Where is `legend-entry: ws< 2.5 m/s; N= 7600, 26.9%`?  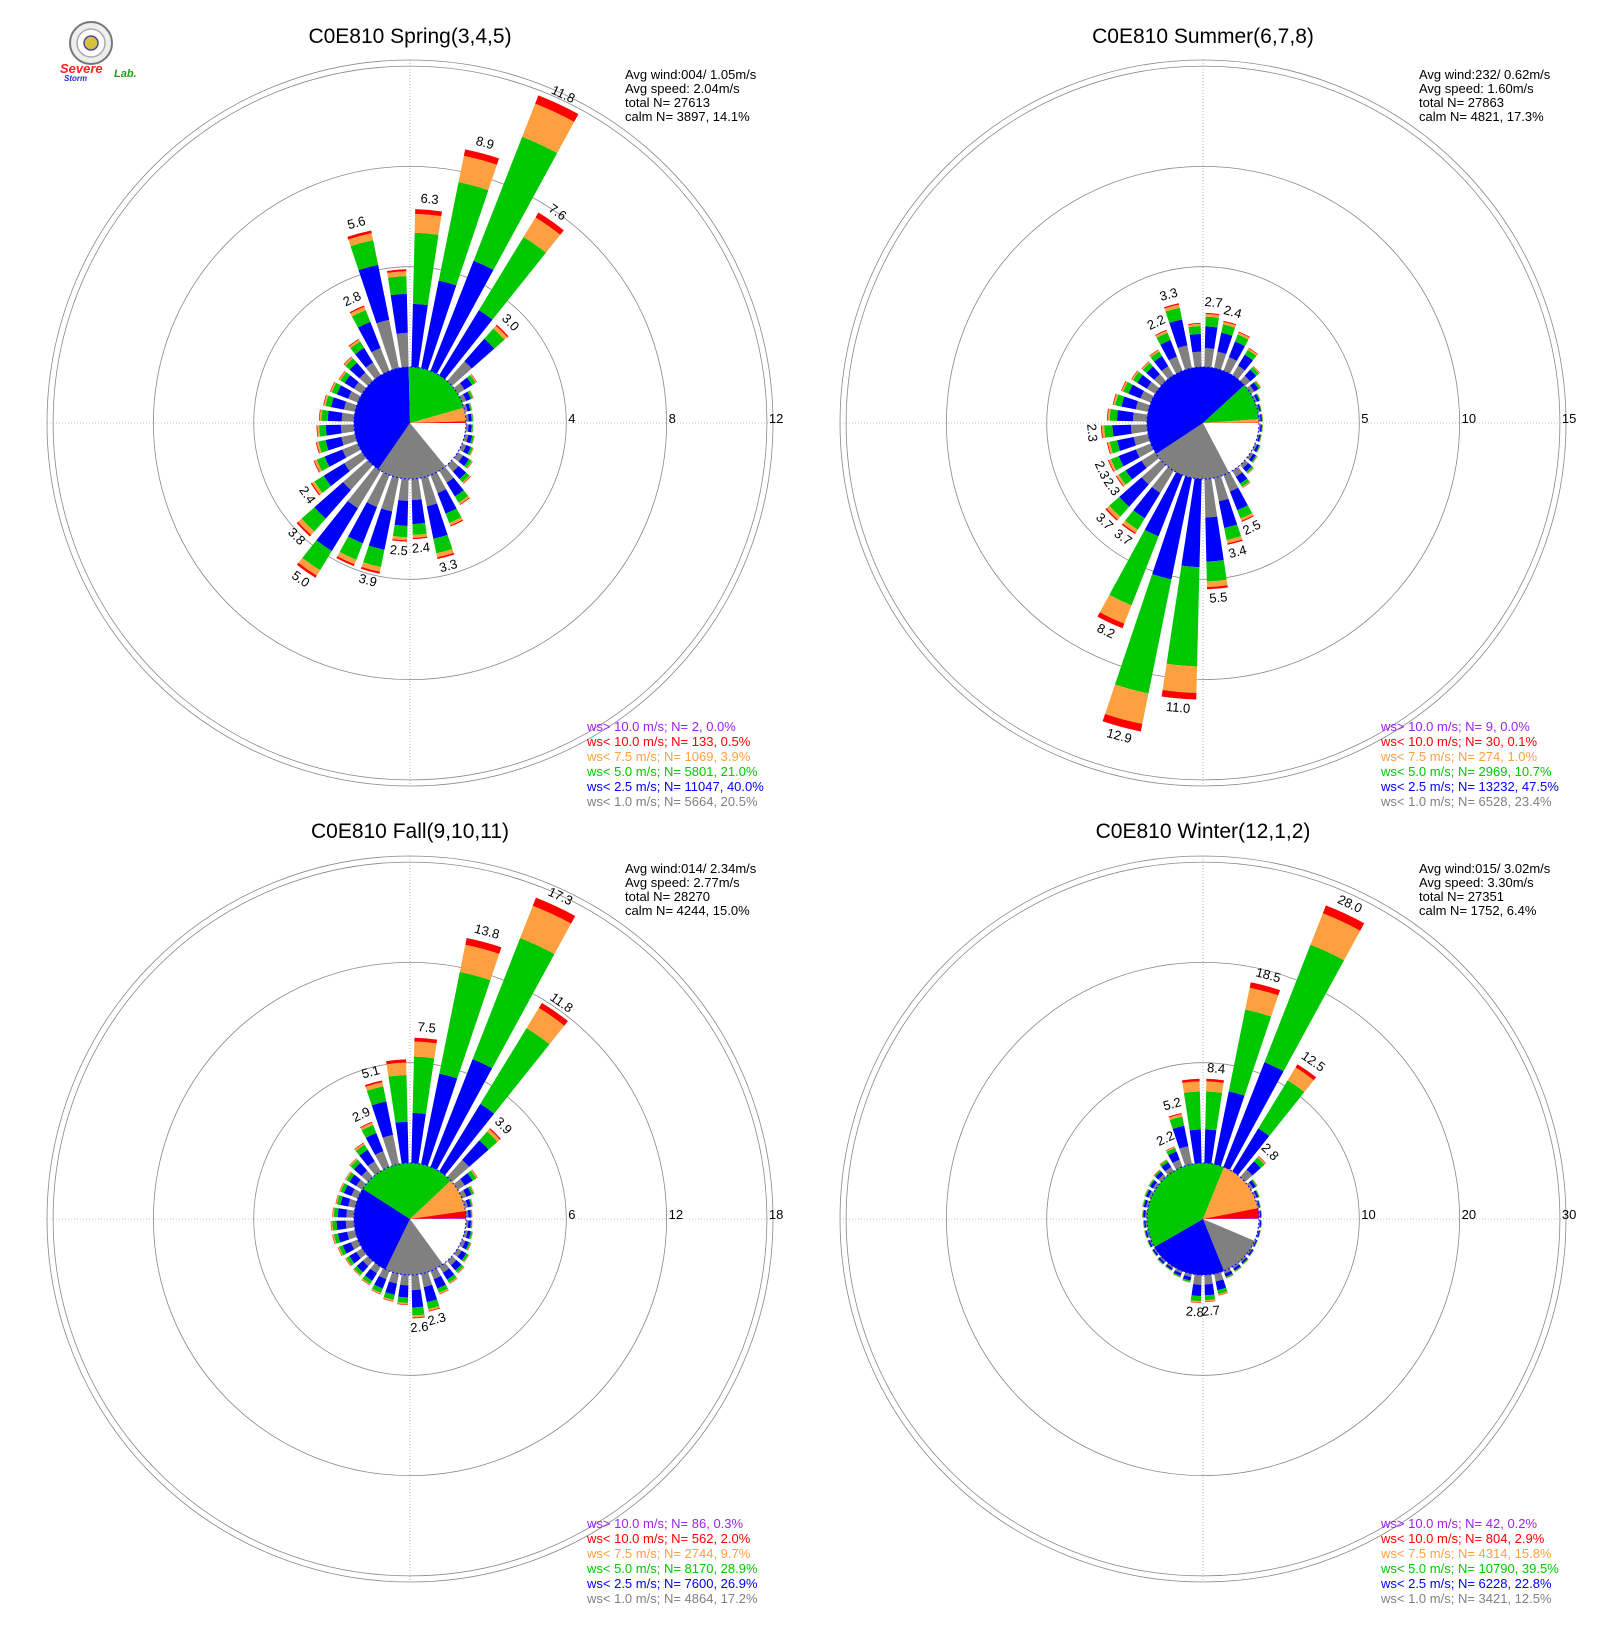 legend-entry: ws< 2.5 m/s; N= 7600, 26.9% is located at coordinates (672, 1583).